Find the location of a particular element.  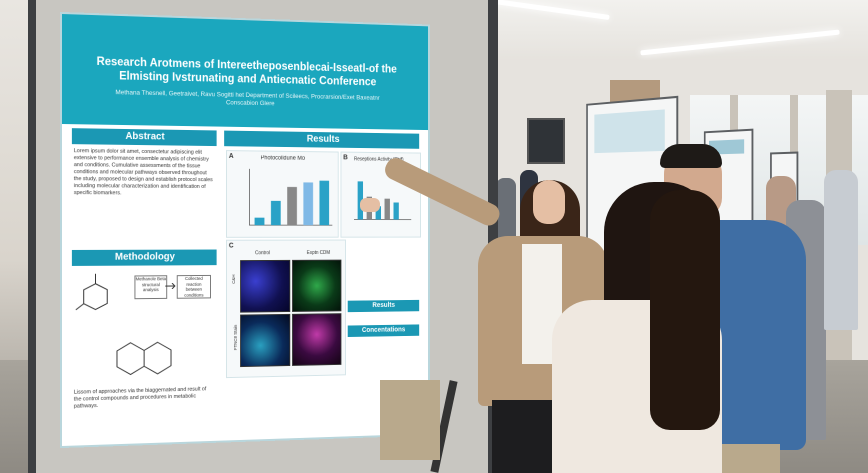

bar-t2 is located at coordinates (292, 206).